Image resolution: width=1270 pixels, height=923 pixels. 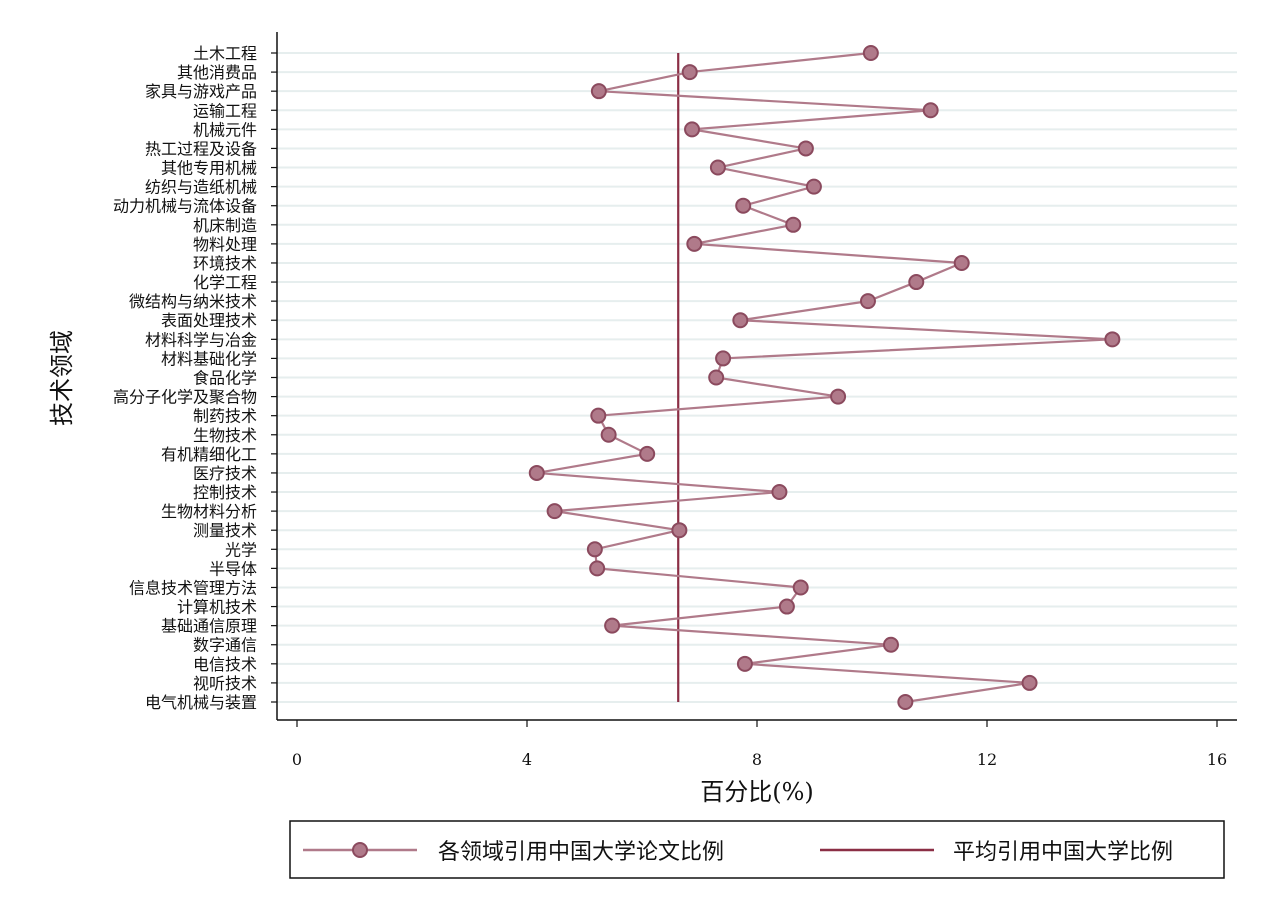 What do you see at coordinates (241, 549) in the screenshot?
I see `category-label: 光学` at bounding box center [241, 549].